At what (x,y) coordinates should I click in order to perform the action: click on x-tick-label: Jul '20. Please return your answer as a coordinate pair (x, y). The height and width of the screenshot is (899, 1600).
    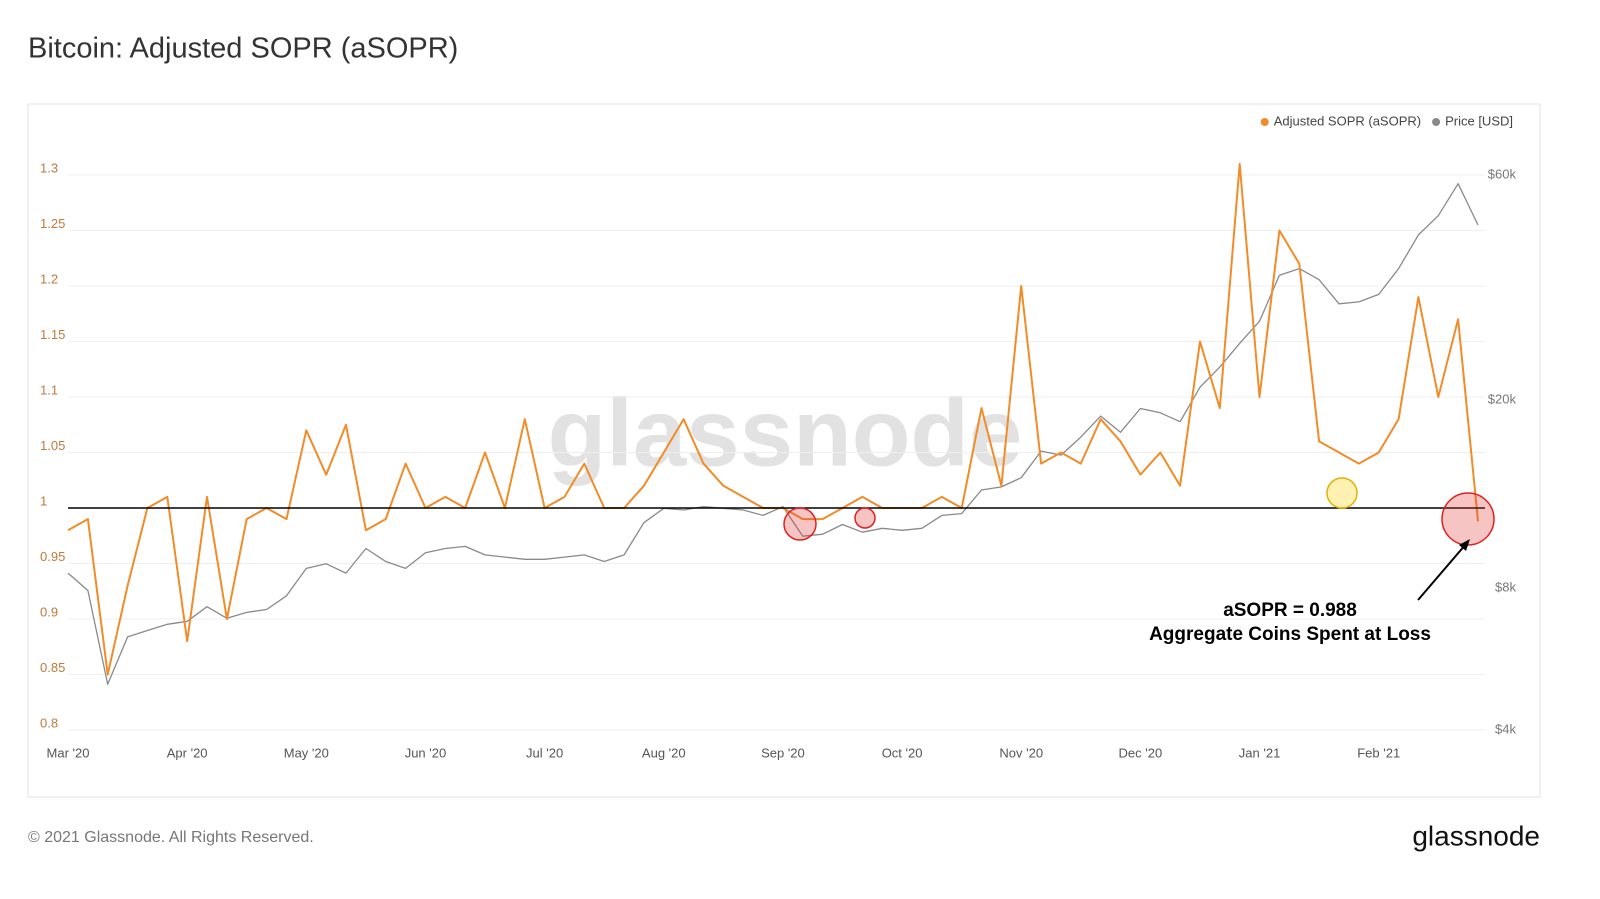
    Looking at the image, I should click on (544, 752).